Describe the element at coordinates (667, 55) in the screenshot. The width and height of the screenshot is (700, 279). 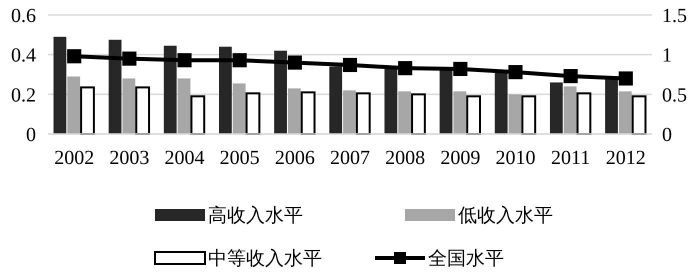
I see `y2-tick-label: 1` at that location.